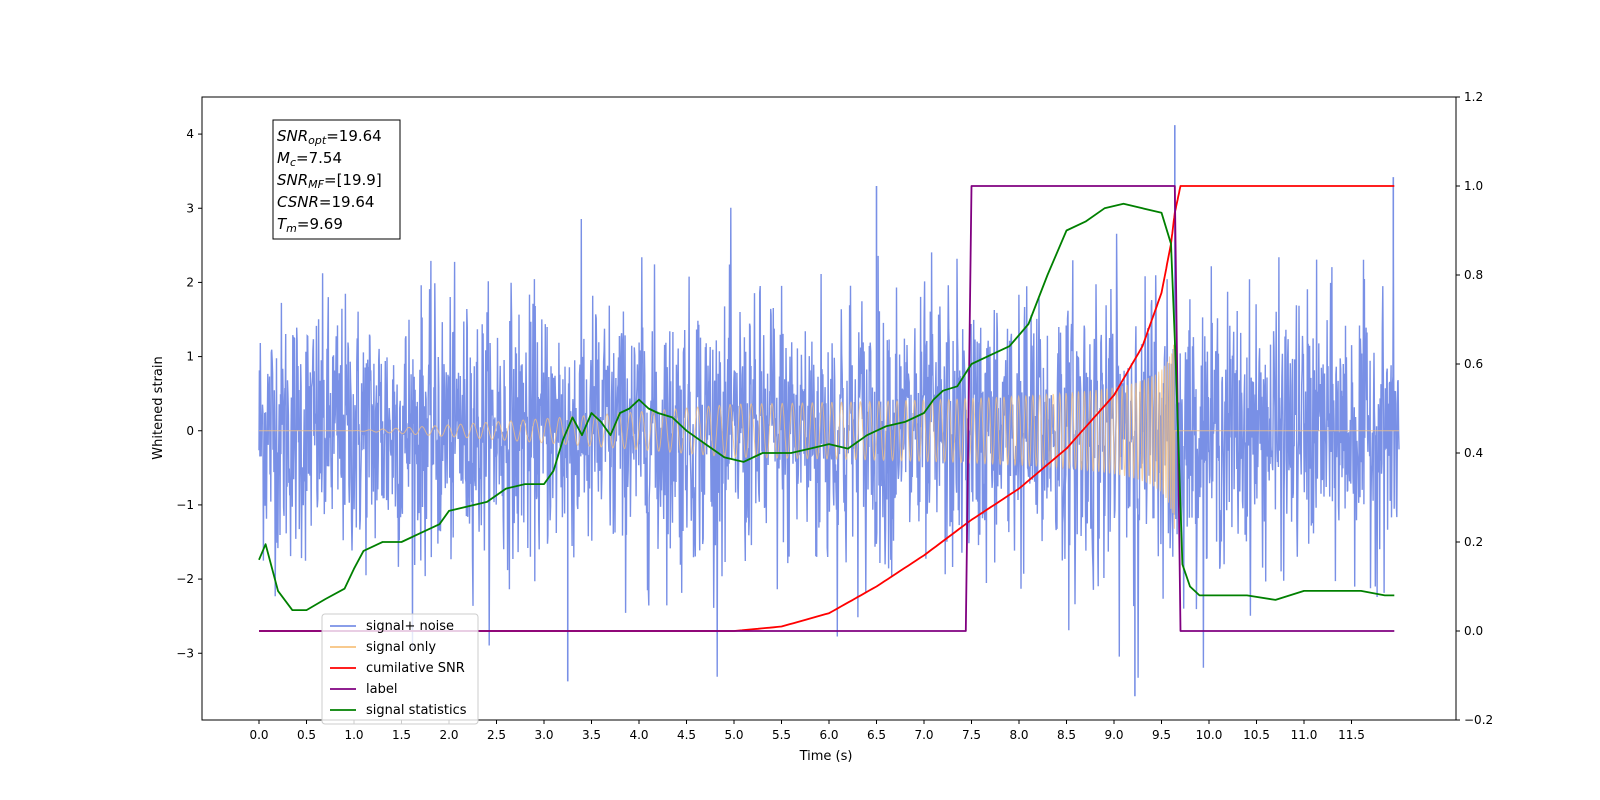 The width and height of the screenshot is (1600, 800). I want to click on x-tick-label: 9.5, so click(1161, 735).